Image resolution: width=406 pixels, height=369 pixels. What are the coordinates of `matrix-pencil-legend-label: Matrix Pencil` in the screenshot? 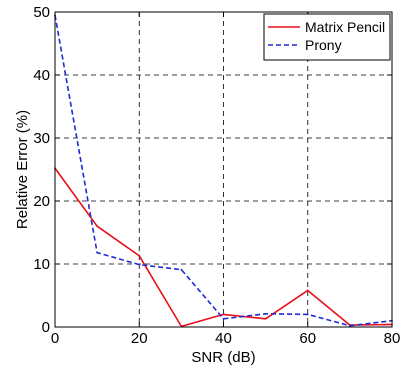 It's located at (345, 27).